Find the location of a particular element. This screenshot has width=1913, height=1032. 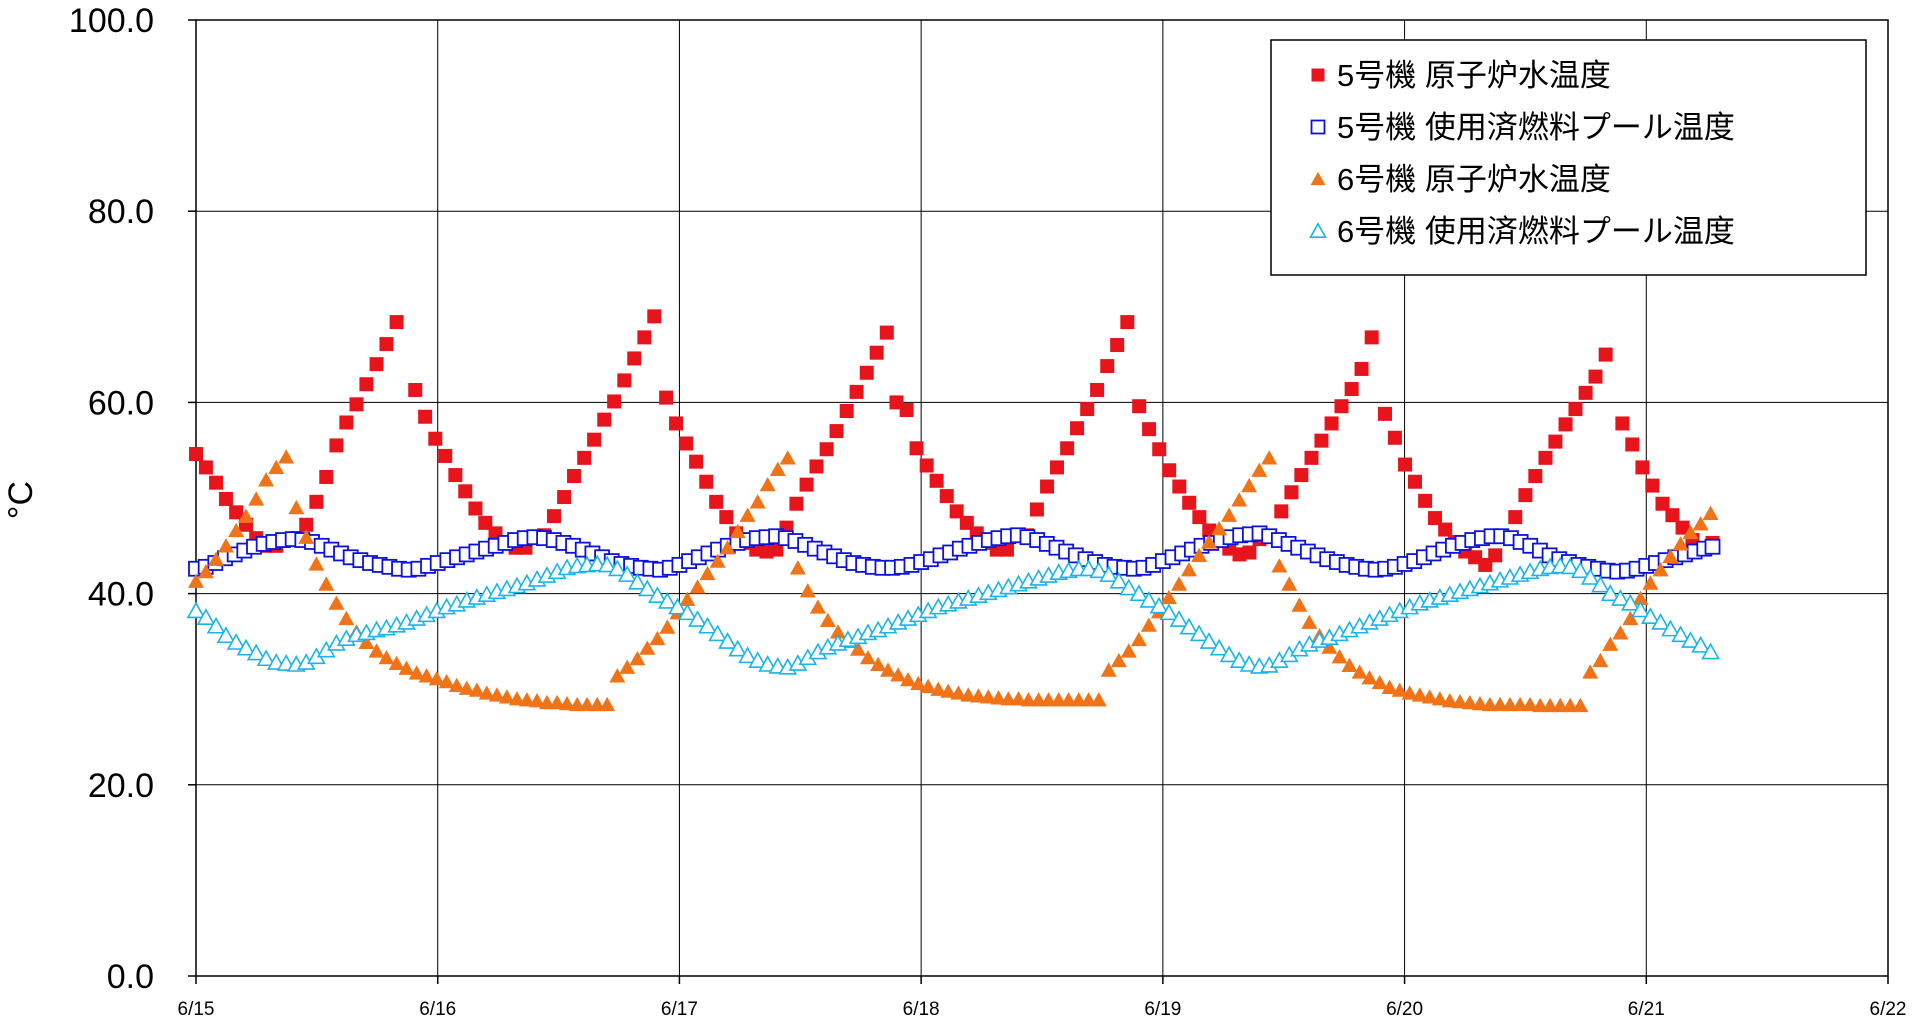

x-axis-ticks: 6/15 6/16 6/17 6/18 6/19 6/20 6/21 6/22 is located at coordinates (1042, 998).